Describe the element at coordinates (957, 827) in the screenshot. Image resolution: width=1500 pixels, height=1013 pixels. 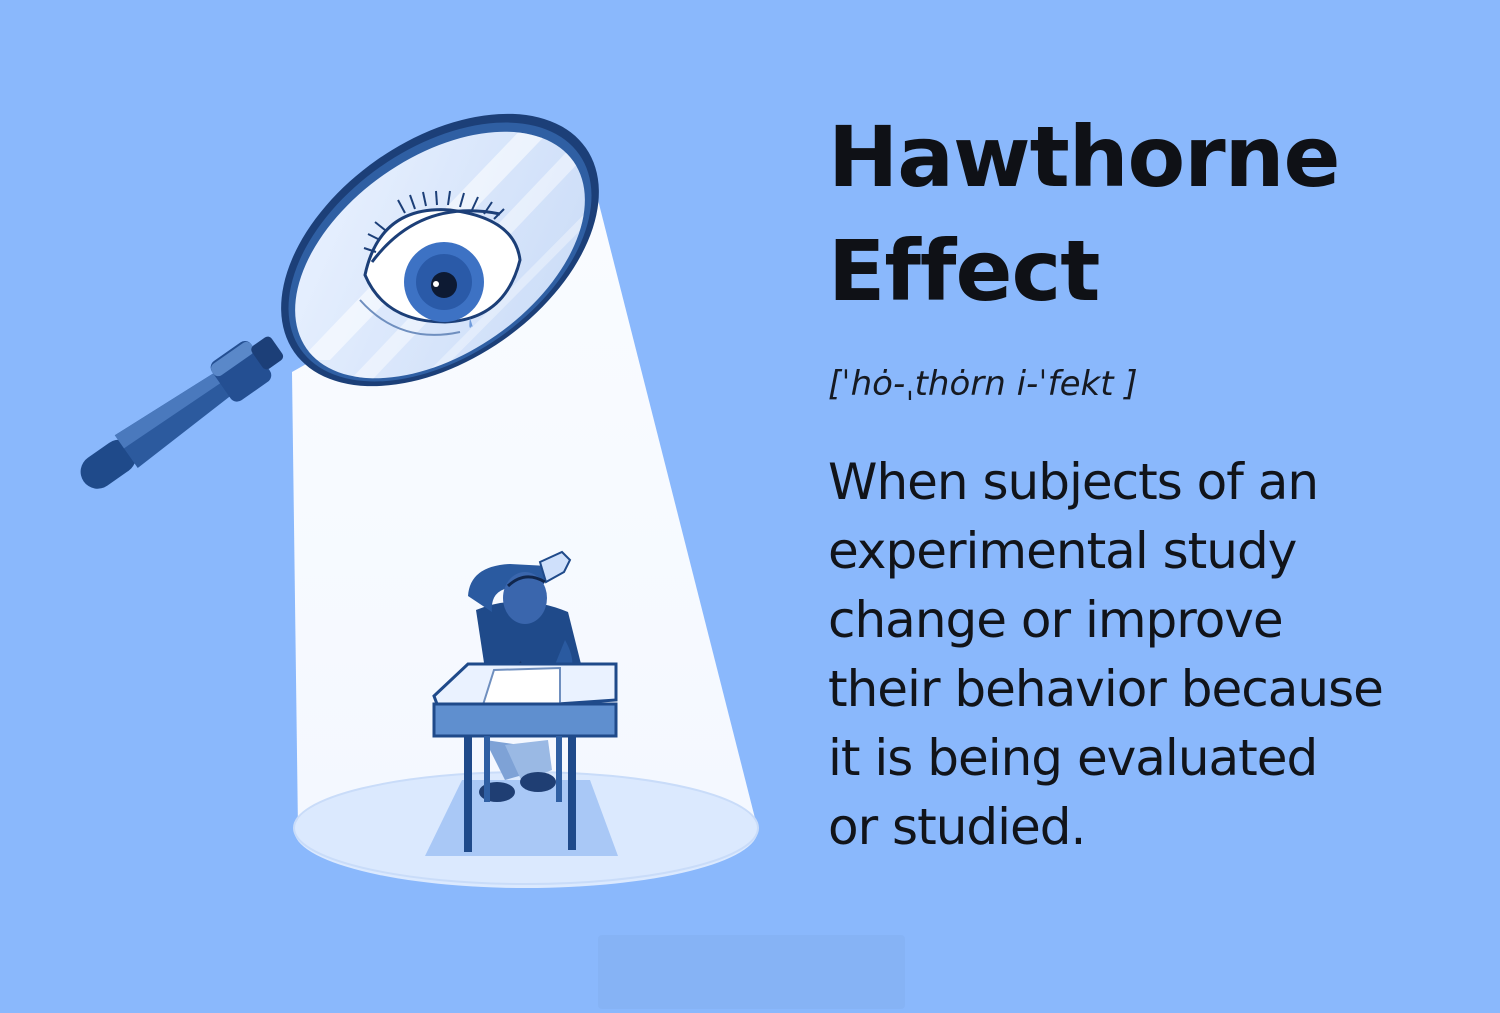
I see `definition-line: or studied.` at that location.